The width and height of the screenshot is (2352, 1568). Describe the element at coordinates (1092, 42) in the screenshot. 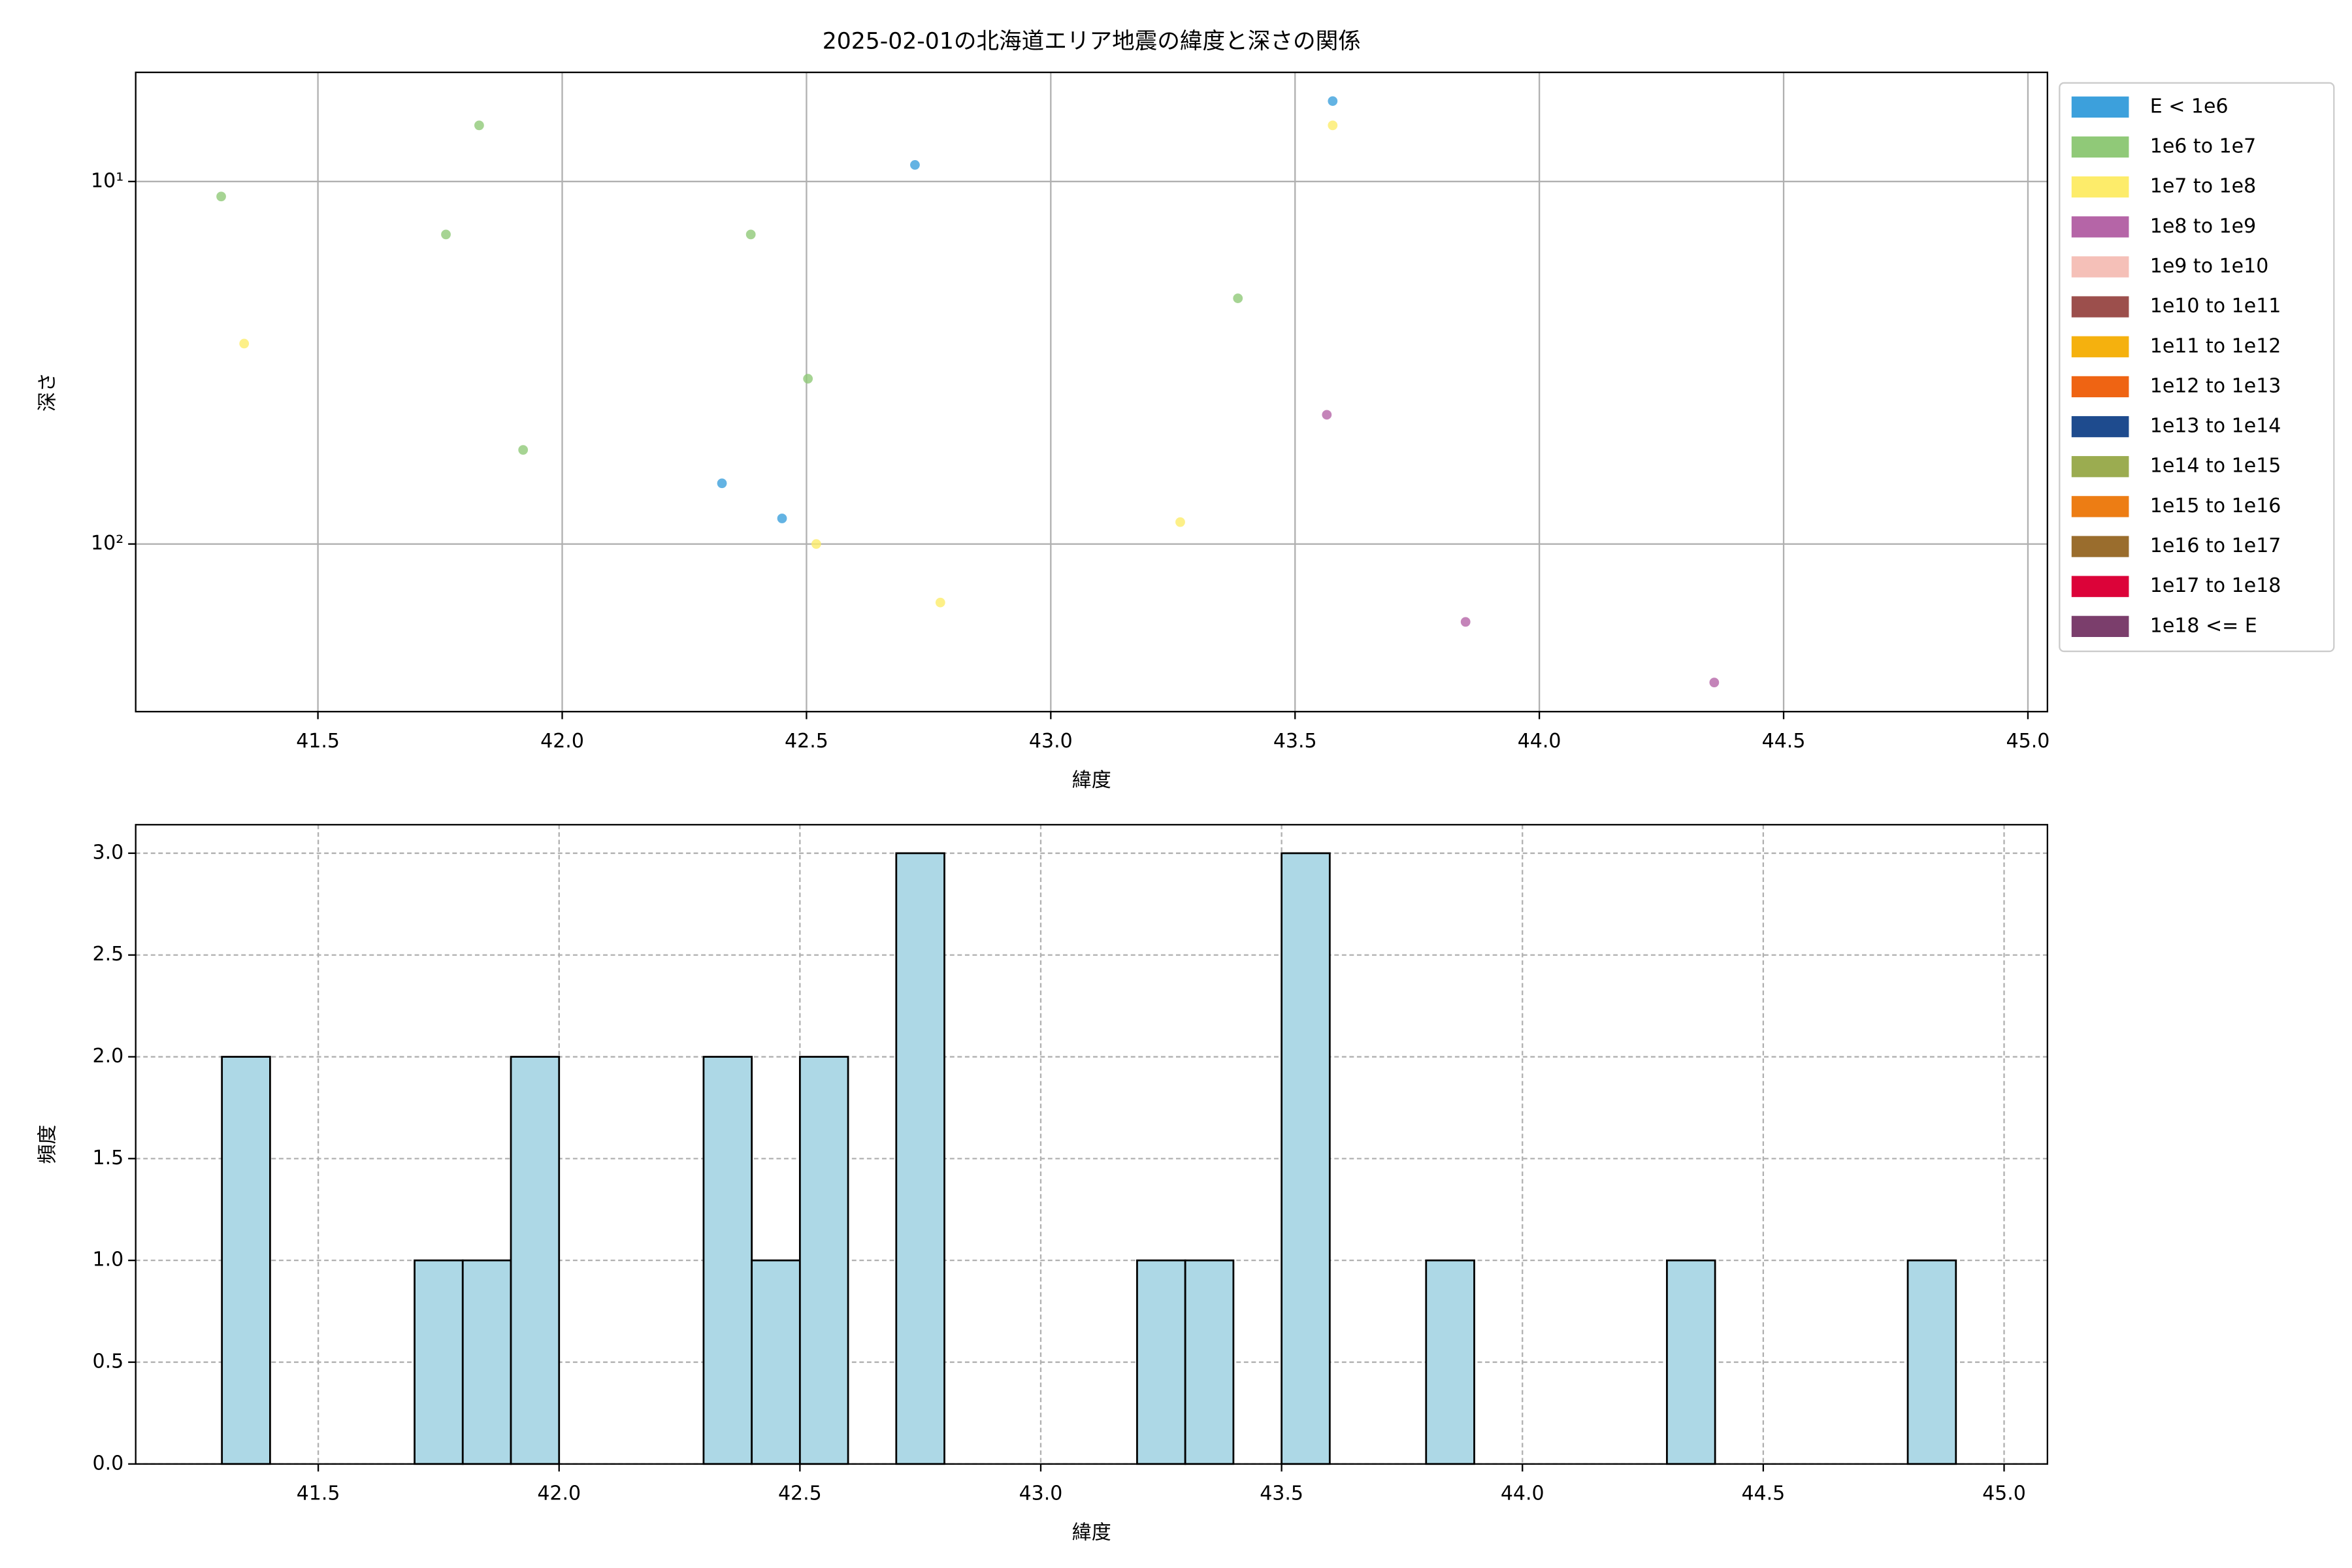

I see `chart-title: 2025-02-01の北海道エリア地震の緯度と深さの関係` at that location.